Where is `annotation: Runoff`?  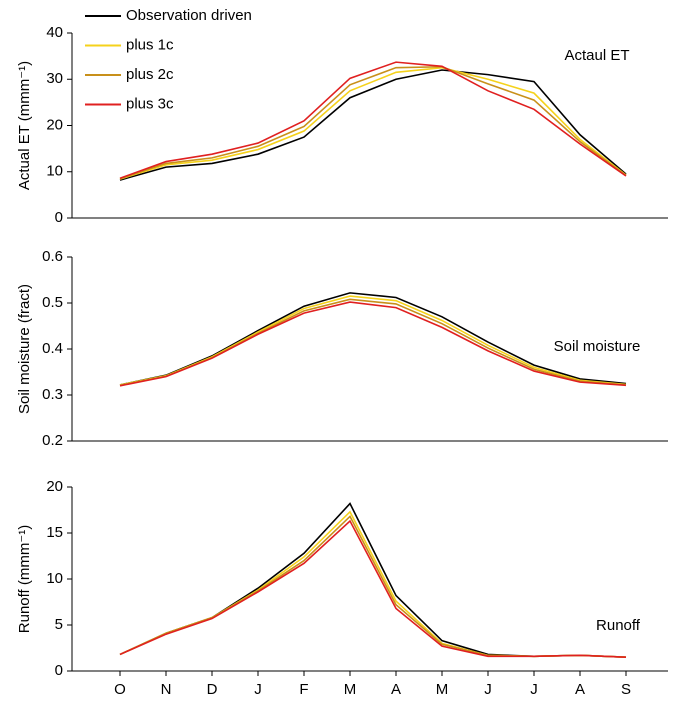
annotation: Runoff is located at coordinates (618, 625).